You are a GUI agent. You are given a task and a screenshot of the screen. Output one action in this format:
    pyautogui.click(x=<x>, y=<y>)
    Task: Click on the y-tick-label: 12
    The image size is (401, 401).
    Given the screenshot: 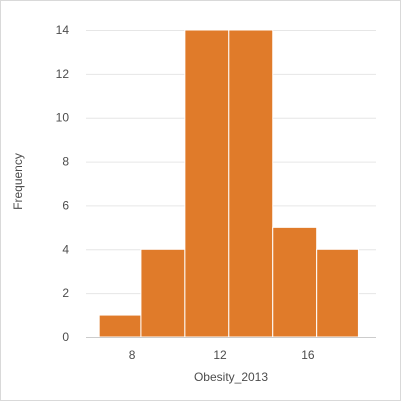 What is the action you would take?
    pyautogui.click(x=63, y=74)
    